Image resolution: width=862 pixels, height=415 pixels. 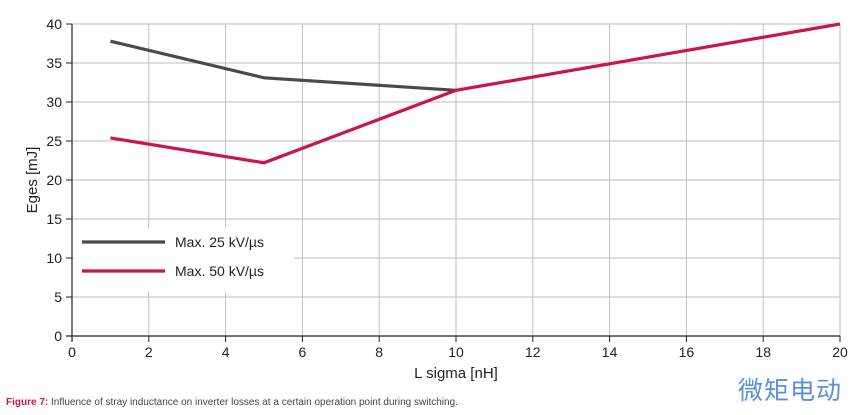 I want to click on y-tick-labels: 0 5 10 15 20 25 30 35 40, so click(x=54, y=180).